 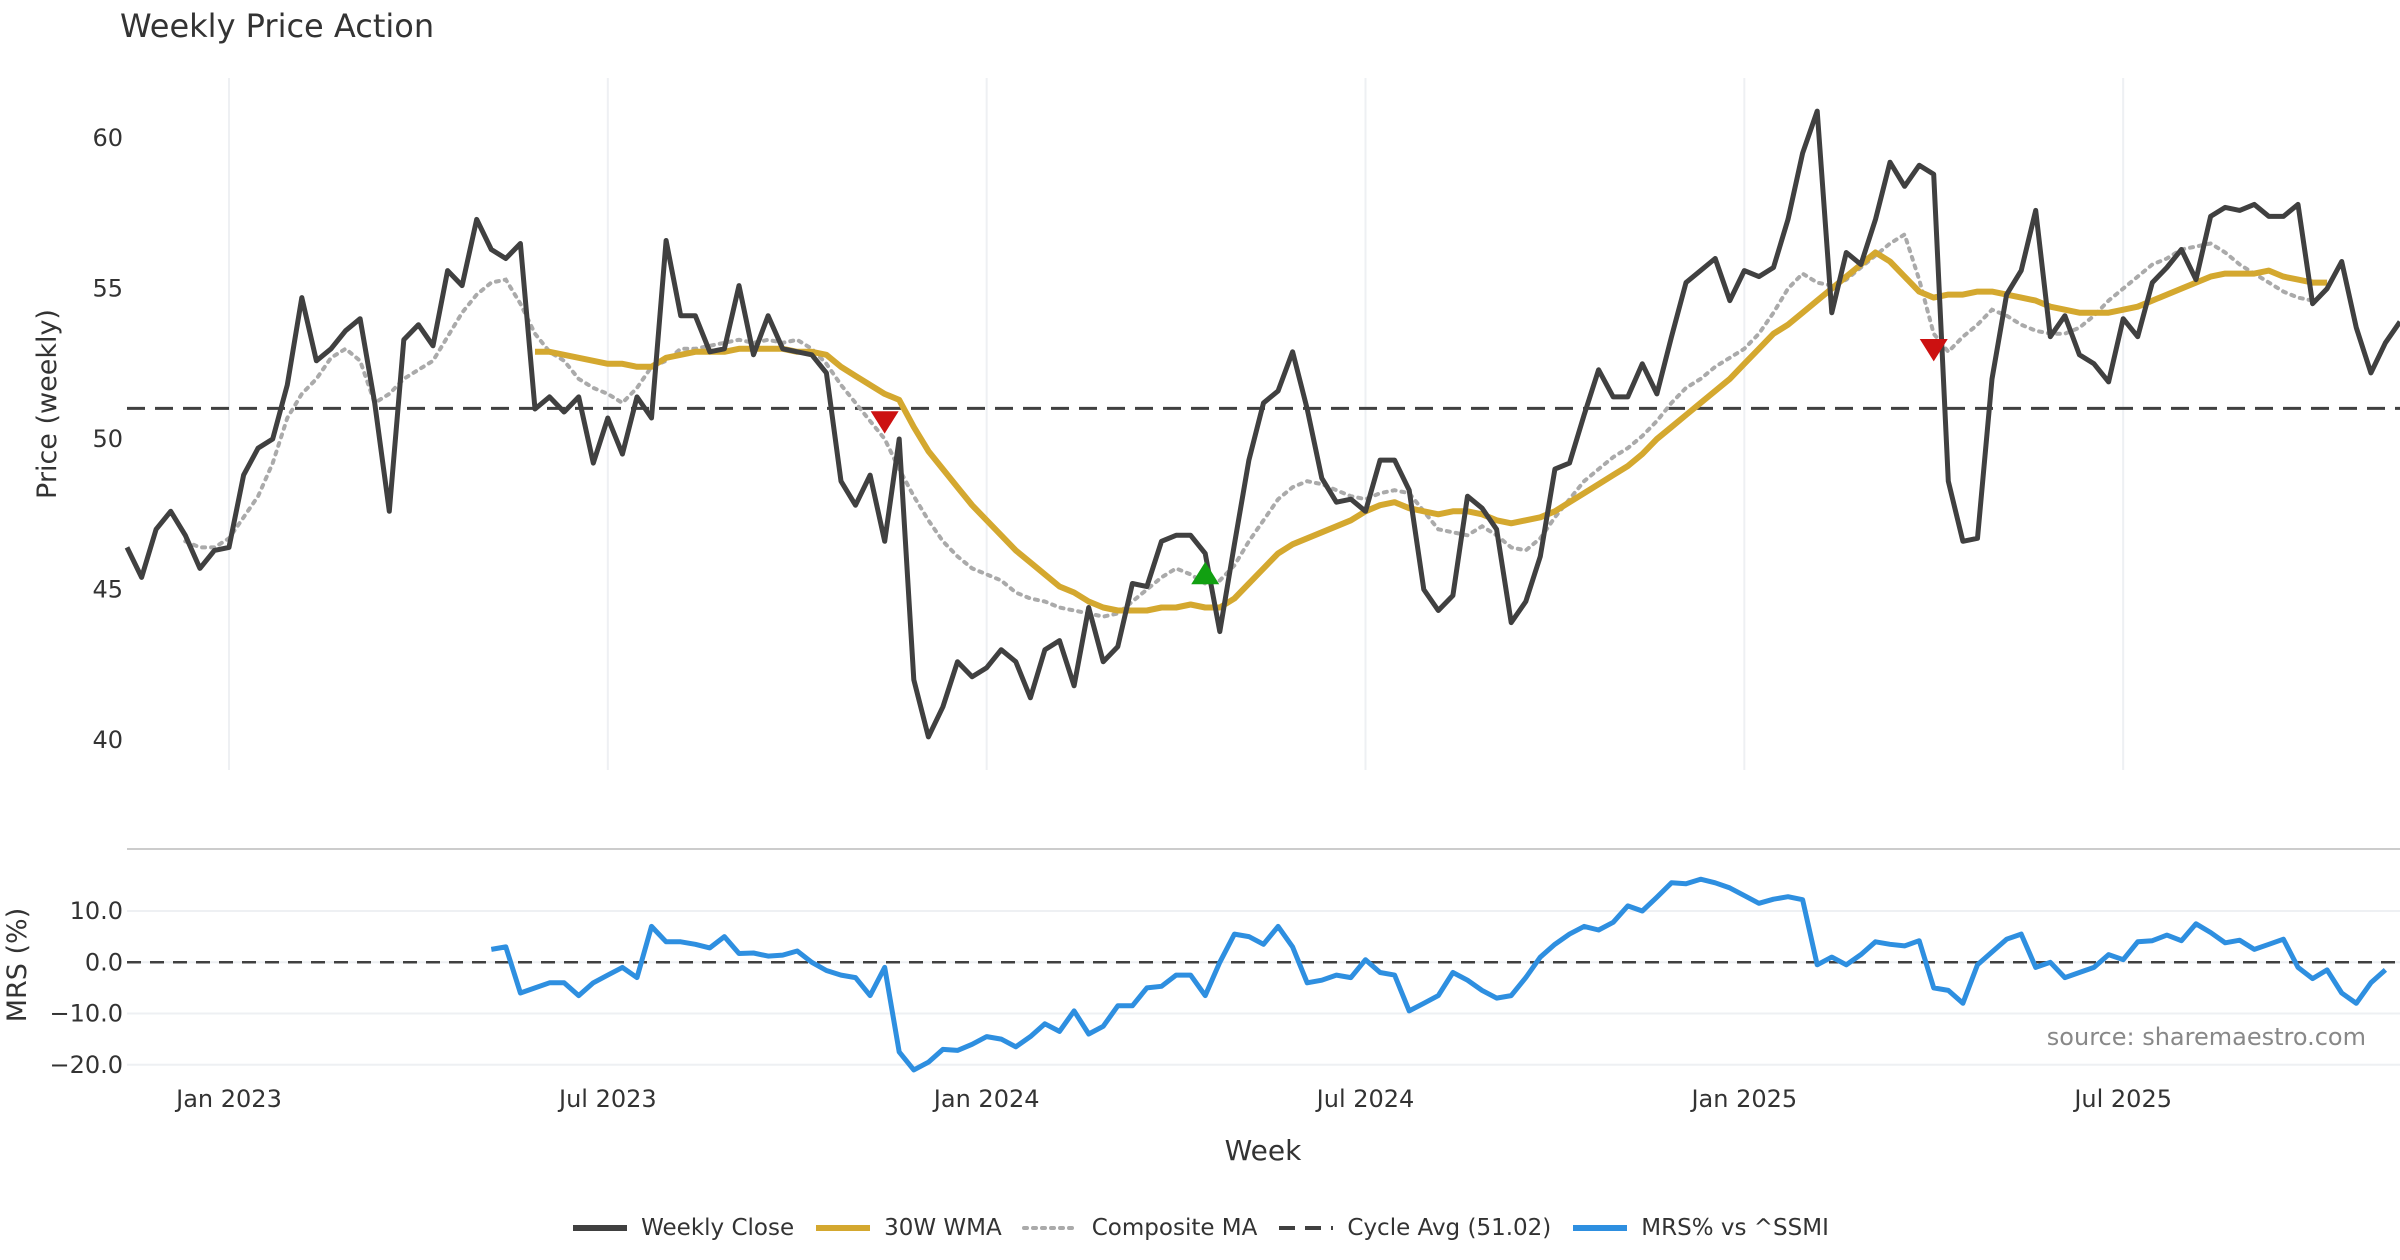 I want to click on legend-label: Weekly Close, so click(x=718, y=1228).